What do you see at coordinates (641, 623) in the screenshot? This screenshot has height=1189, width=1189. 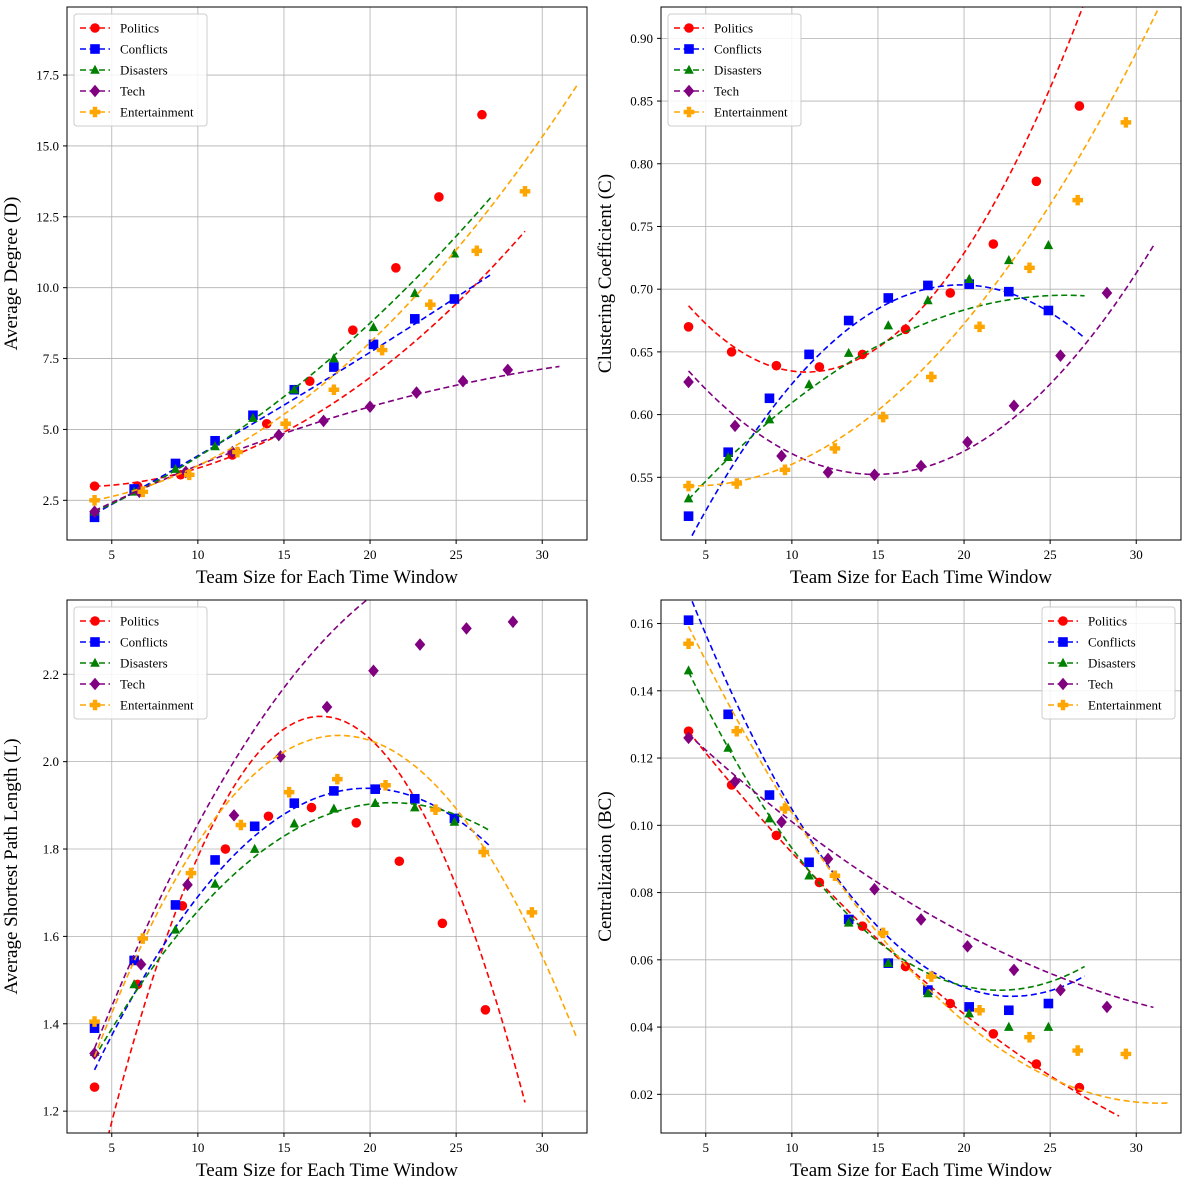 I see `y-tick-label: 0.16` at bounding box center [641, 623].